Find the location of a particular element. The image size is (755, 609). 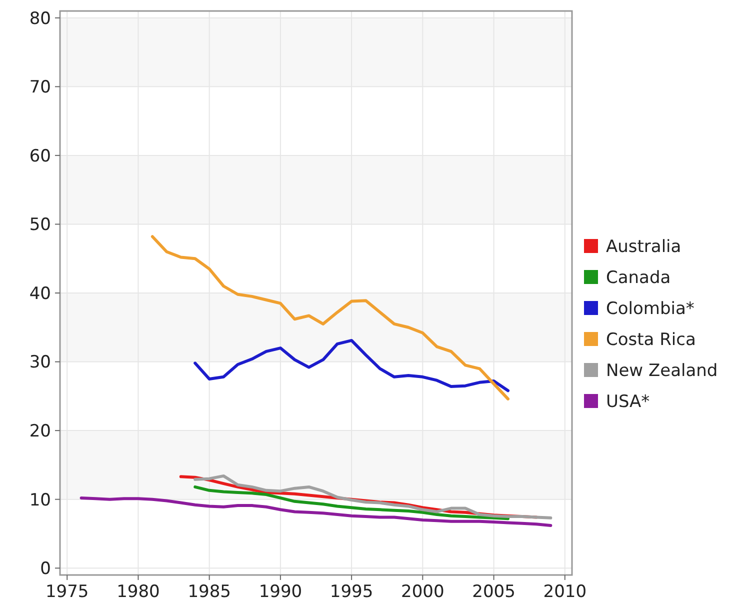

y-tick-label: 60 is located at coordinates (40, 156).